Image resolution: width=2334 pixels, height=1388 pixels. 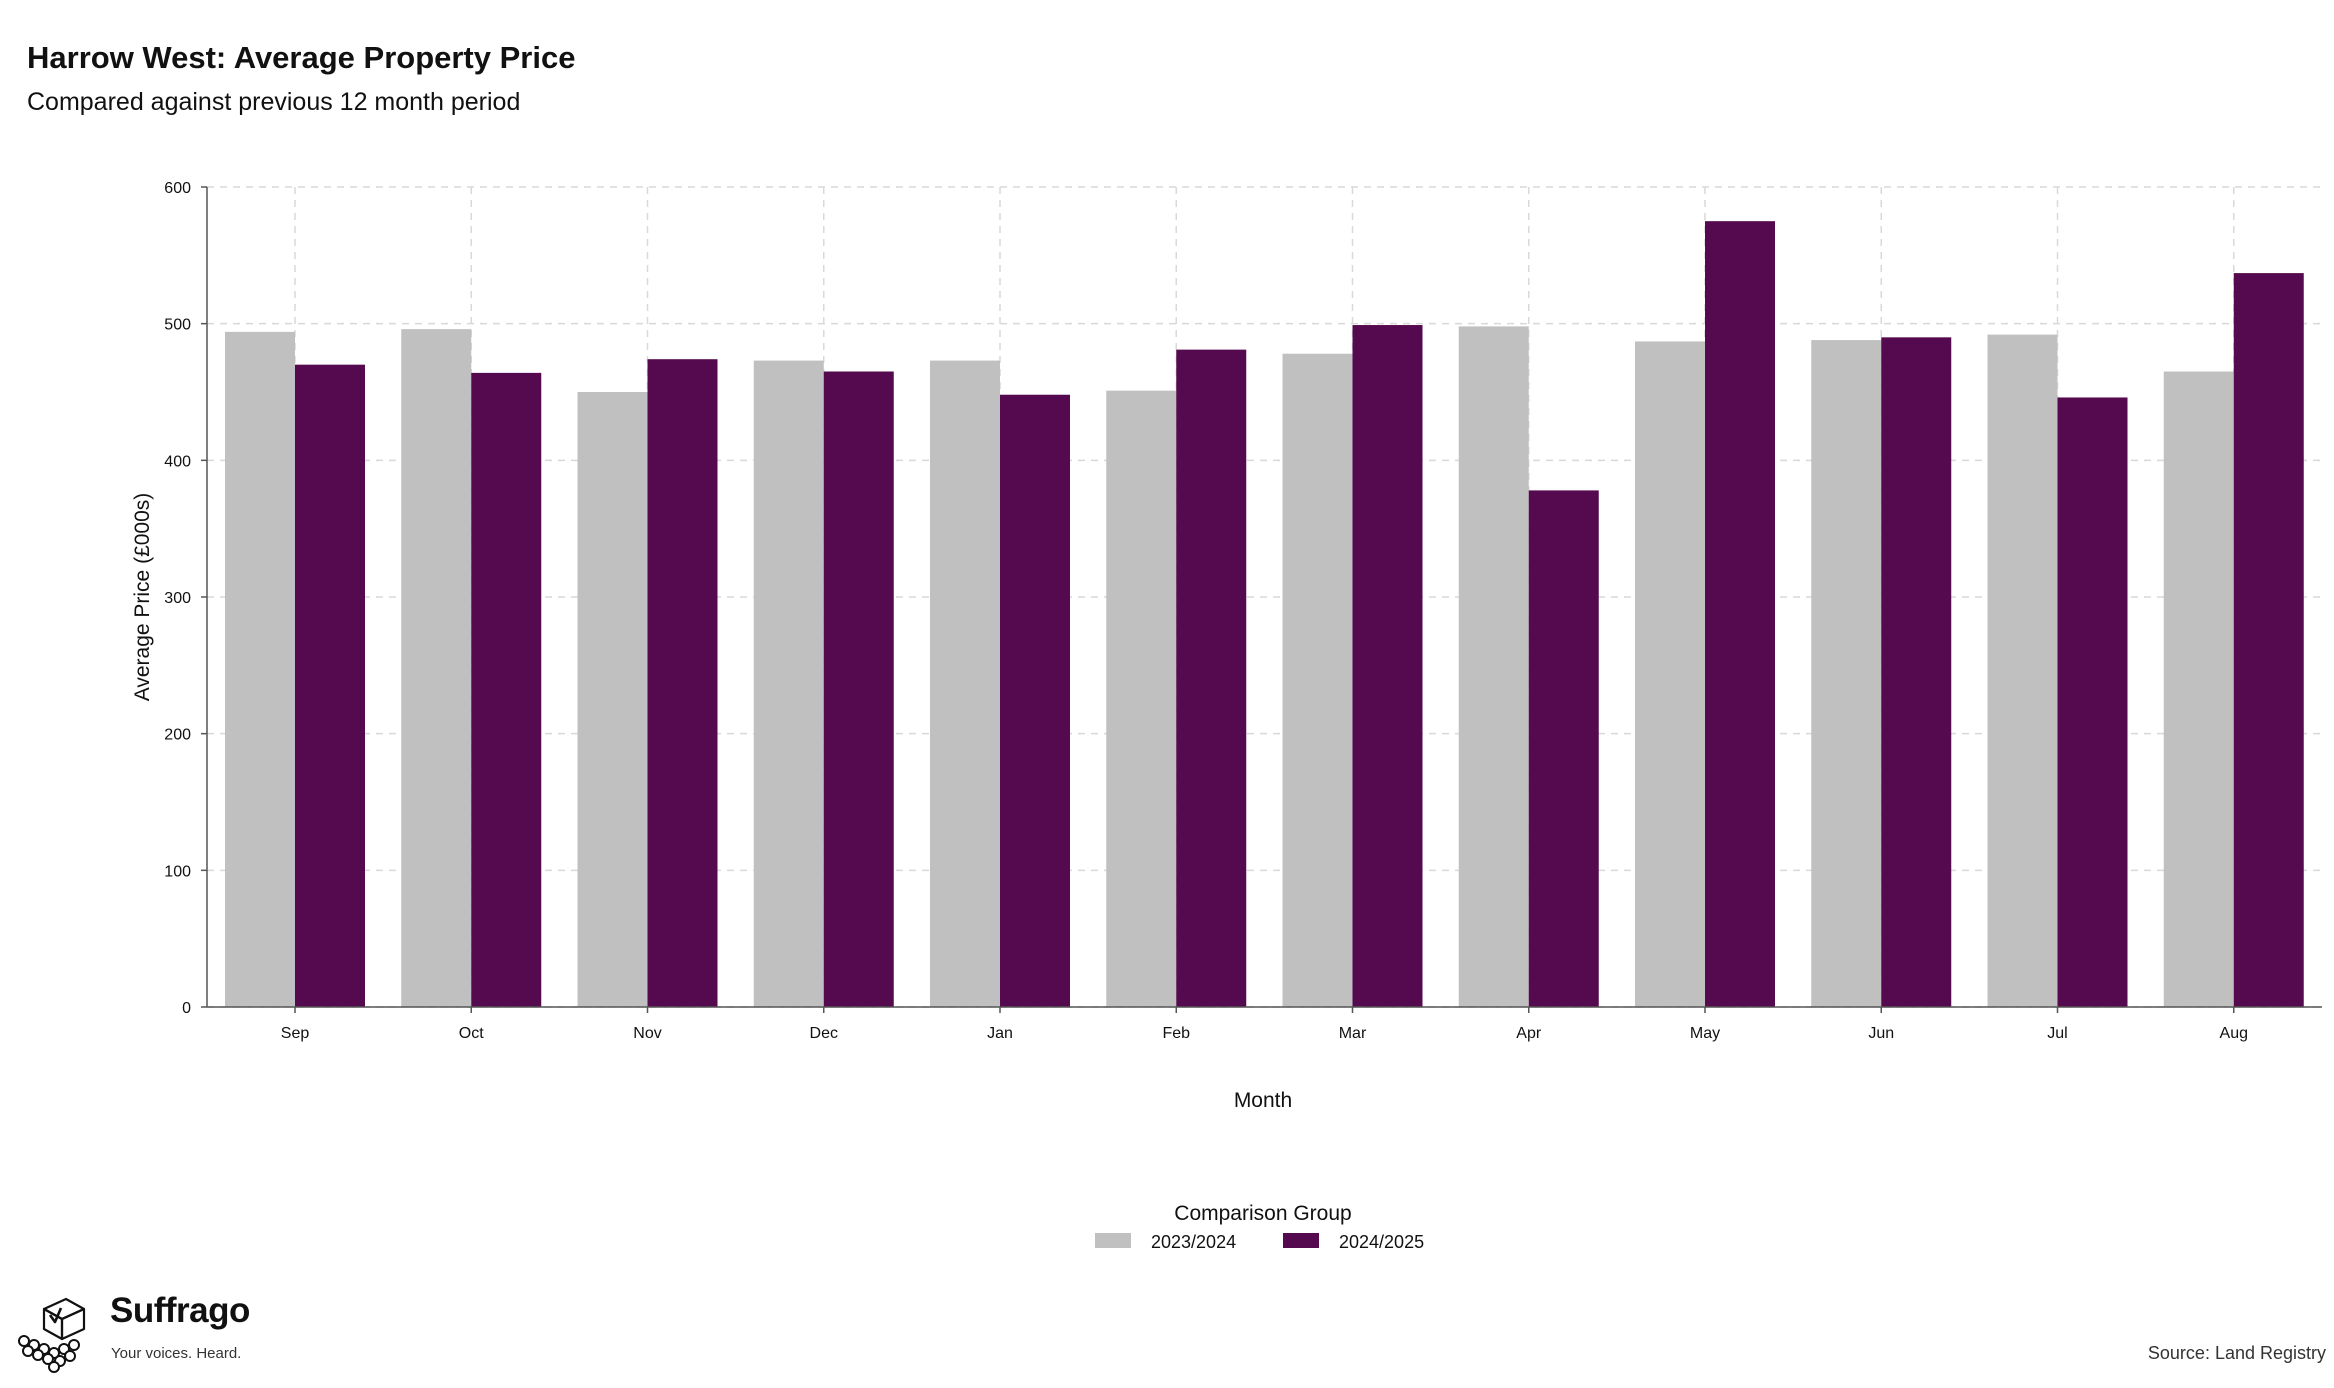 I want to click on y-axis-title: Average Price (£000s), so click(x=142, y=597).